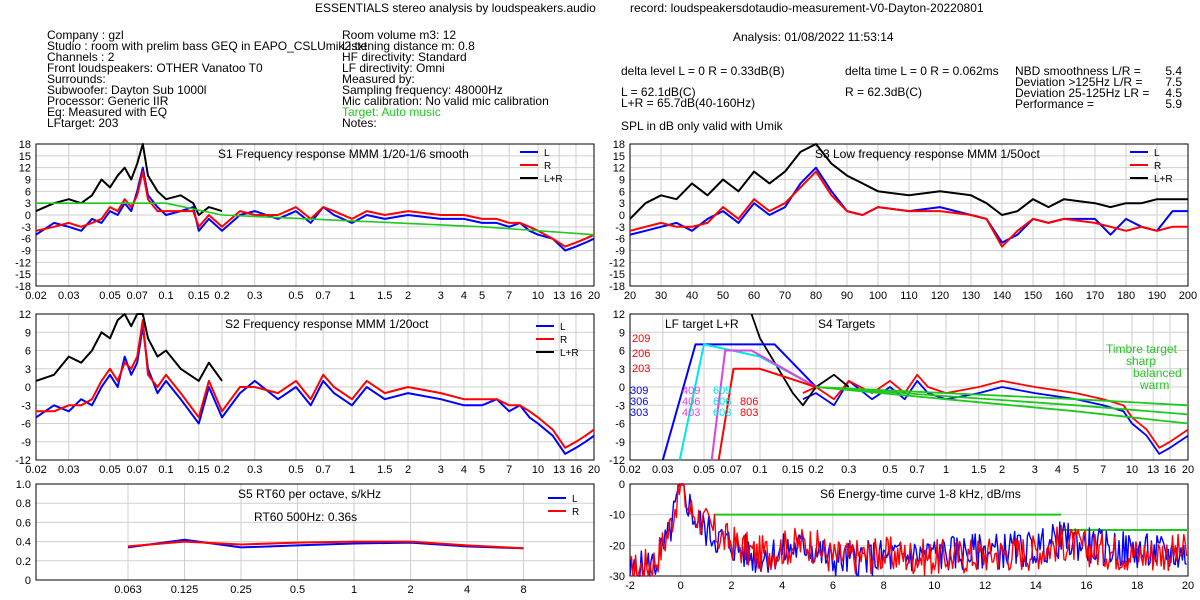 This screenshot has width=1200, height=600. I want to click on x-tick-label: 3, so click(441, 470).